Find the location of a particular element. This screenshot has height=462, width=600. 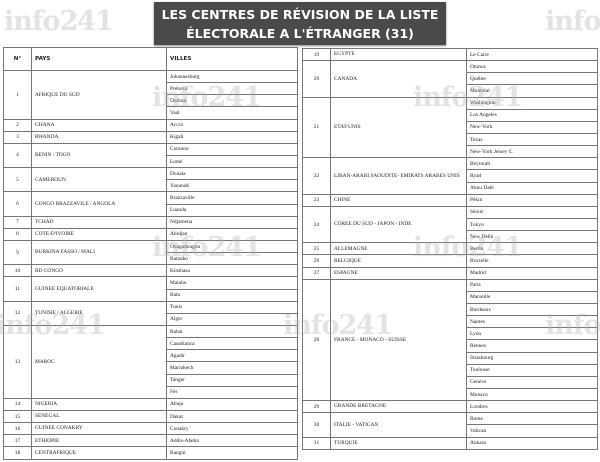

header-num: N° is located at coordinates (17, 59).